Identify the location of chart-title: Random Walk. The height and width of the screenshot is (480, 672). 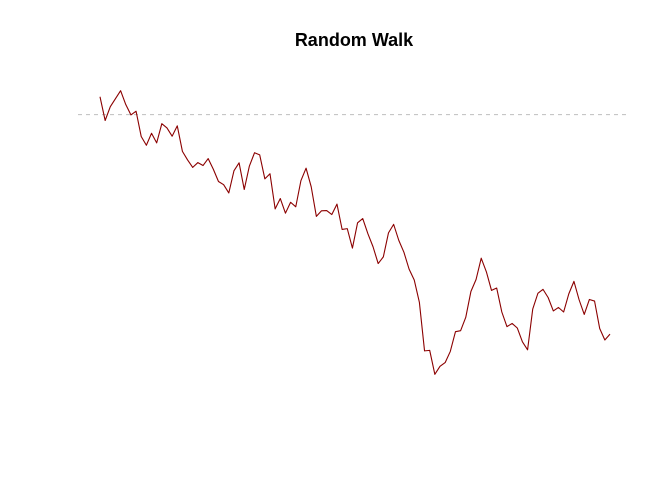
(354, 40).